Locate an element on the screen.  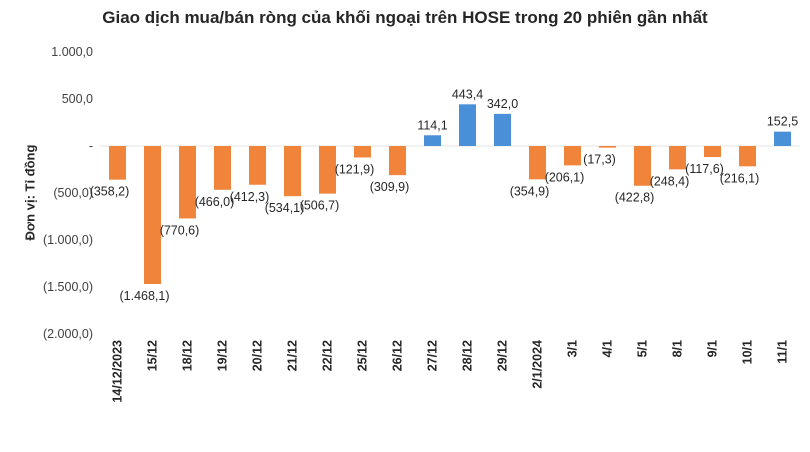
x-tick-label: 22/12 is located at coordinates (328, 355).